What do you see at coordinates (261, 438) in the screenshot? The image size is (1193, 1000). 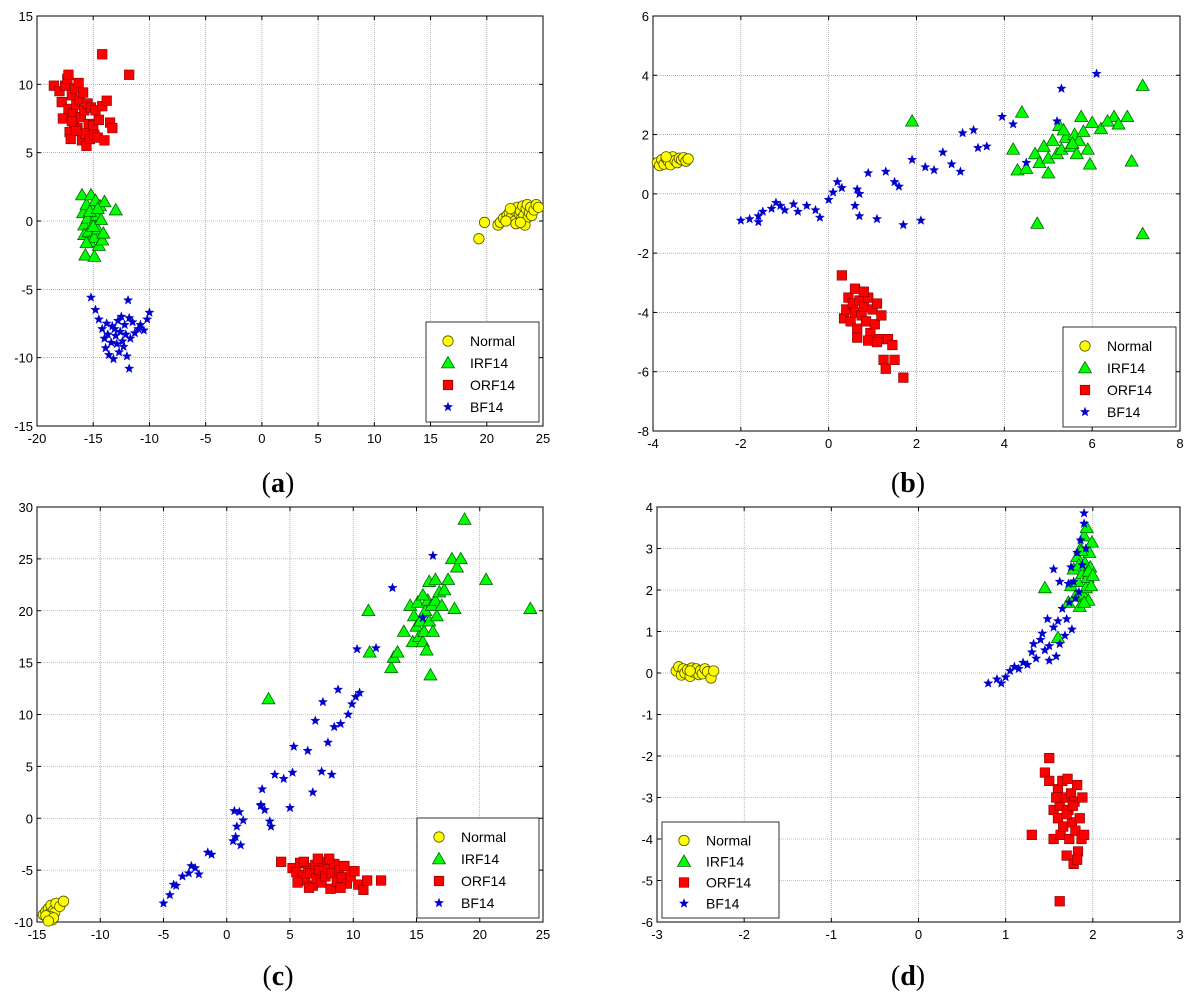 I see `x-tick-label: 0` at bounding box center [261, 438].